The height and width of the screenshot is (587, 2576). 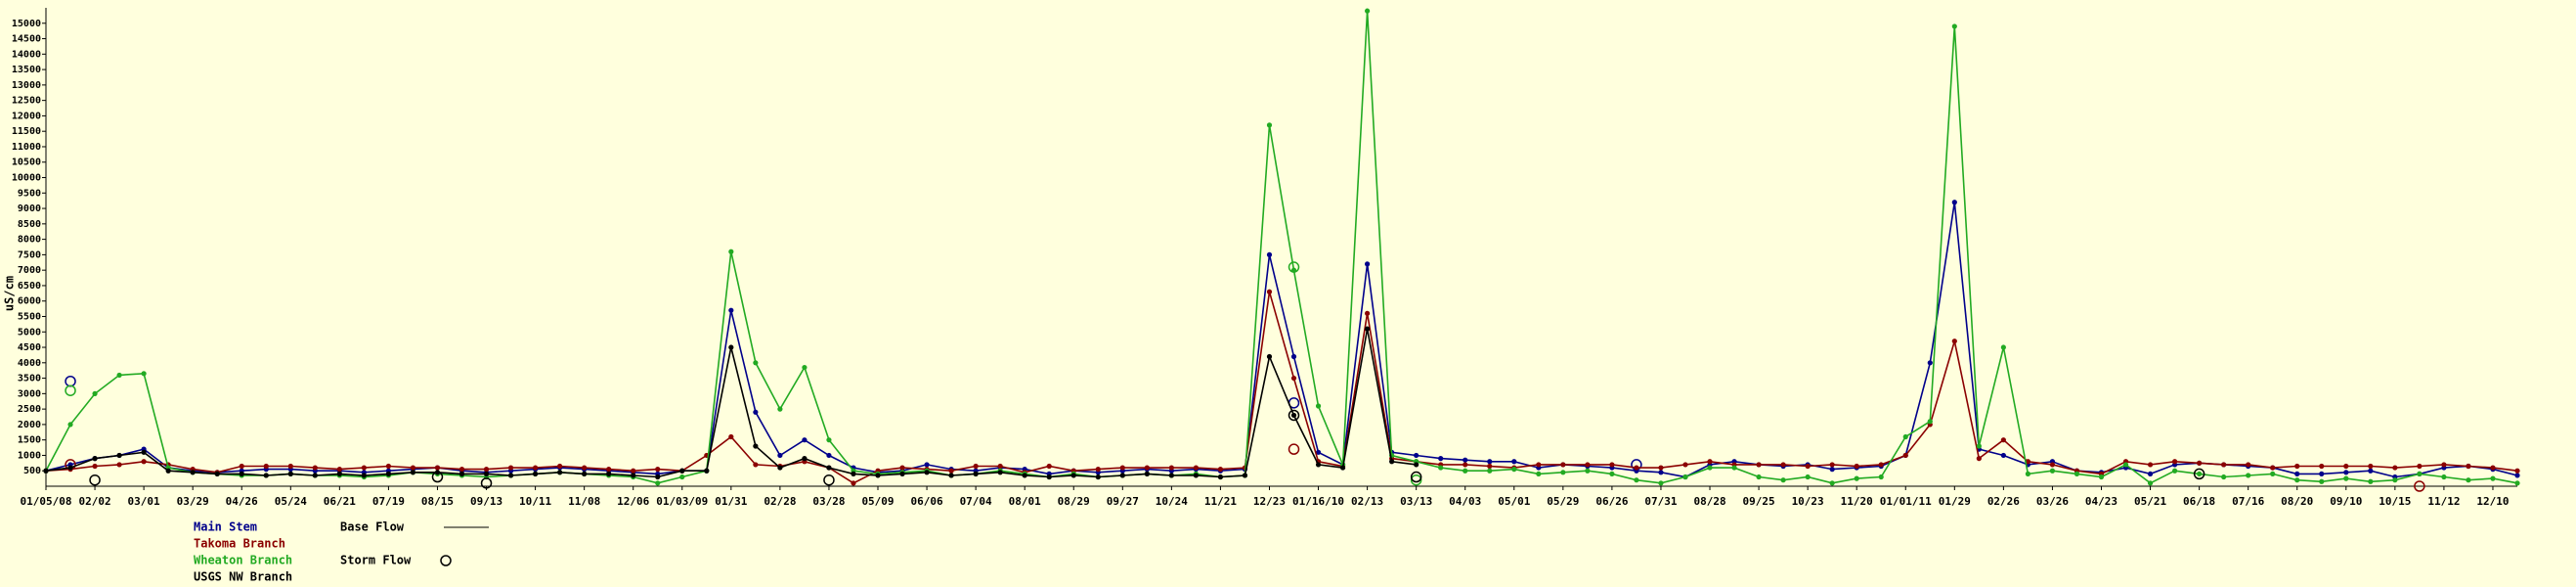 What do you see at coordinates (1709, 502) in the screenshot?
I see `x-tick-label: 08/28` at bounding box center [1709, 502].